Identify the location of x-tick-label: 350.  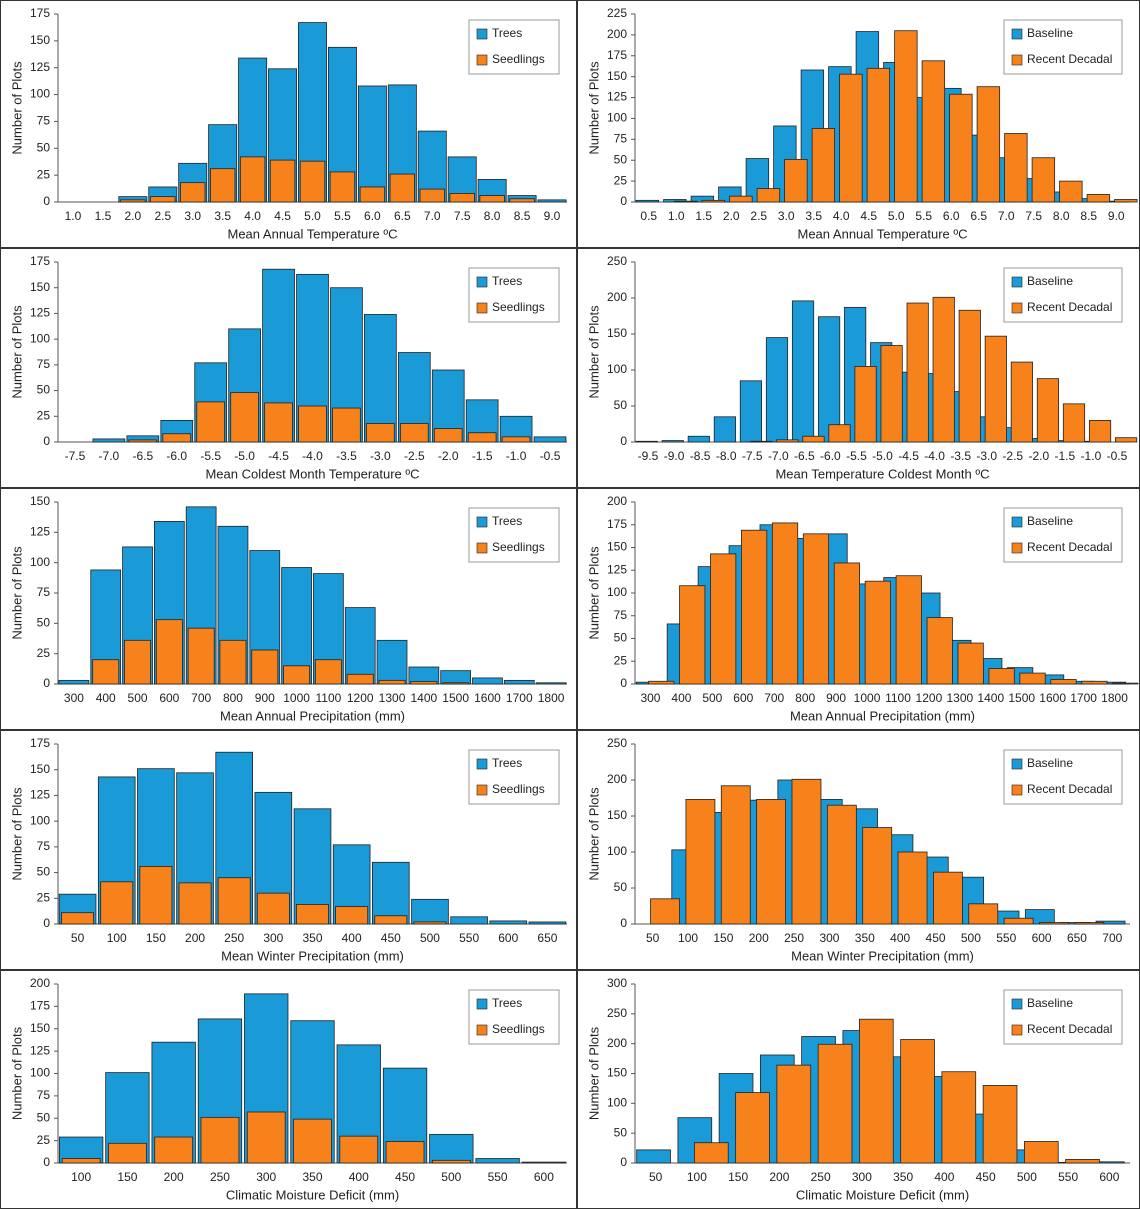
(865, 938).